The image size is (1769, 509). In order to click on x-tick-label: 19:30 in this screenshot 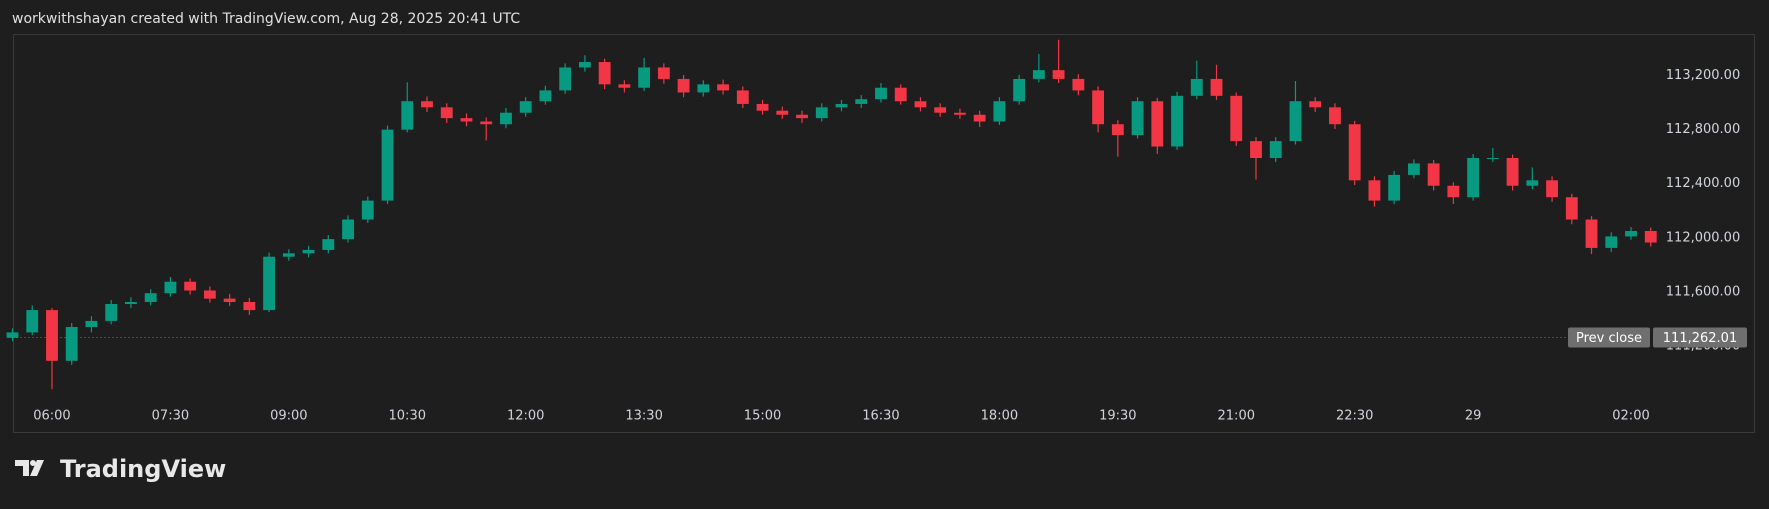, I will do `click(1117, 416)`.